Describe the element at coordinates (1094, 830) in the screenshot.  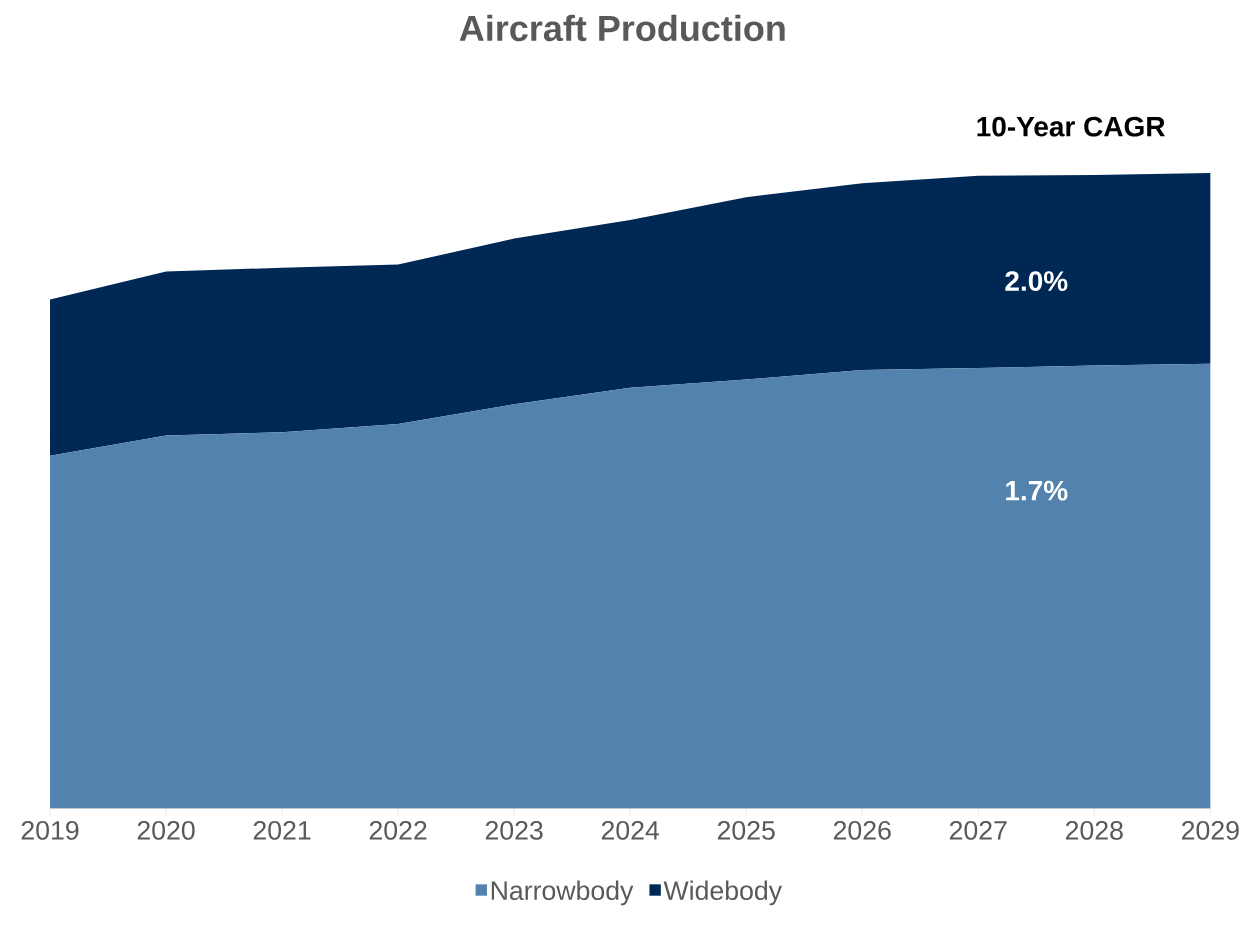
I see `x-tick-label: 2028` at that location.